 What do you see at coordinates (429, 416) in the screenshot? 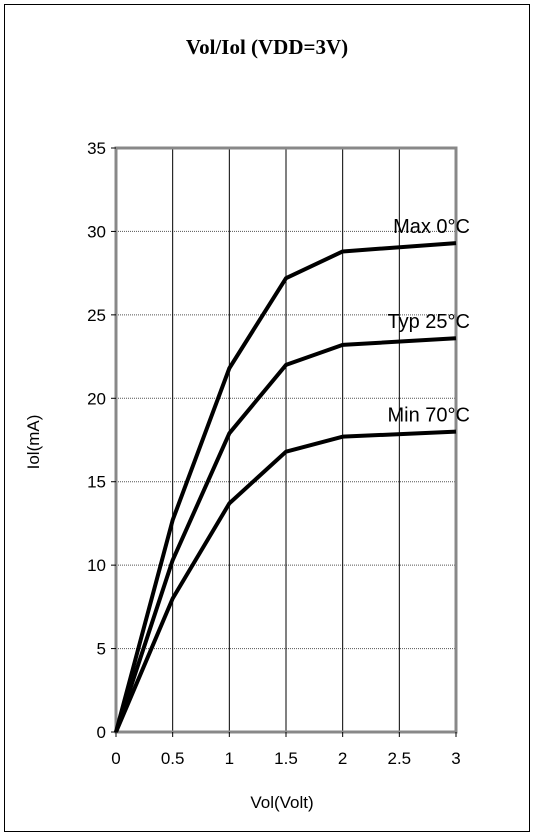
I see `series-label-2: Min 70°C` at bounding box center [429, 416].